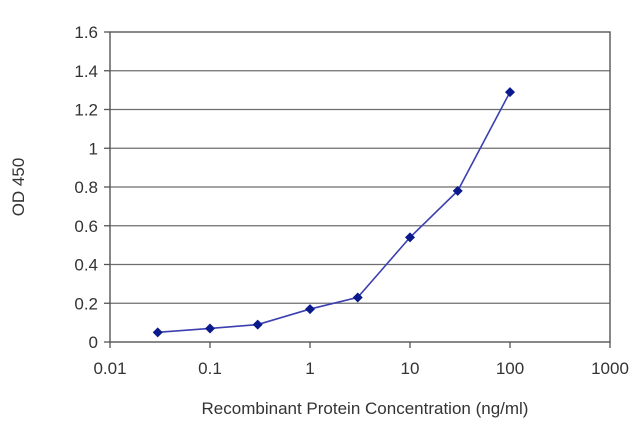 This screenshot has height=427, width=640. What do you see at coordinates (93, 342) in the screenshot?
I see `y-tick-label: 0` at bounding box center [93, 342].